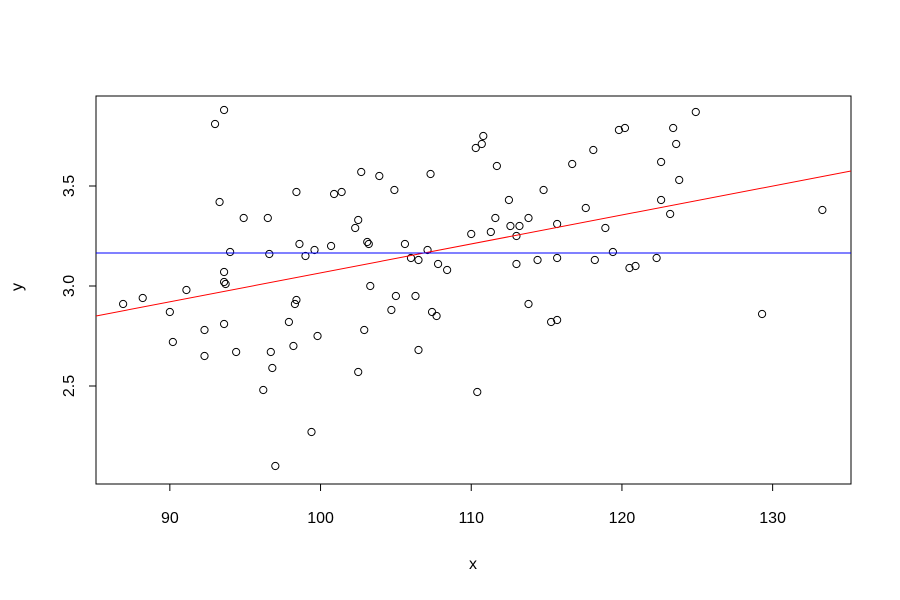  I want to click on y-axis-label: y, so click(17, 287).